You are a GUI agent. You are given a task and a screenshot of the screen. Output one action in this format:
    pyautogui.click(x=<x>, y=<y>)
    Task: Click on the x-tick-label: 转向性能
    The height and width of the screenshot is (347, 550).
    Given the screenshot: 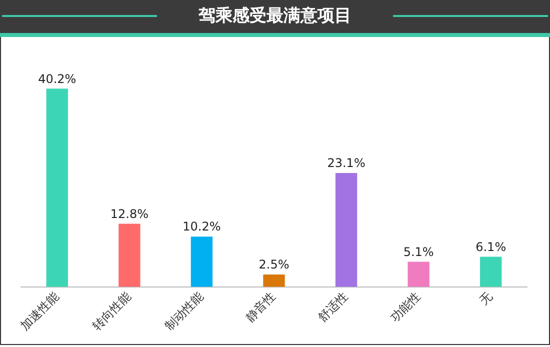 What is the action you would take?
    pyautogui.click(x=112, y=311)
    